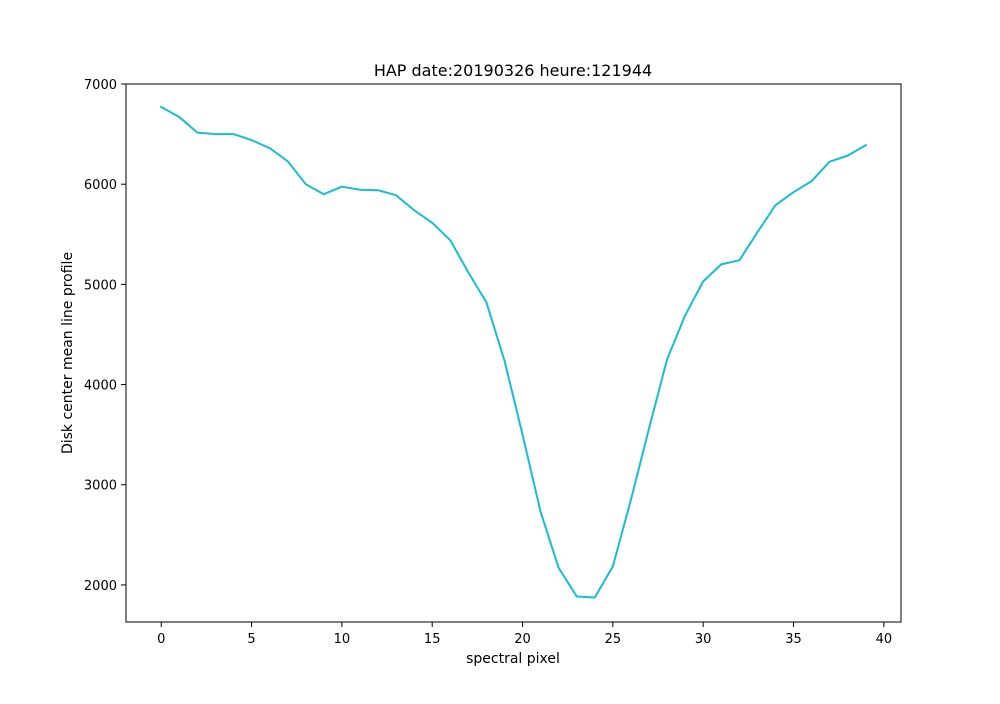 Image resolution: width=1000 pixels, height=704 pixels. Describe the element at coordinates (68, 353) in the screenshot. I see `y-axis-label: Disk center mean line profile` at that location.